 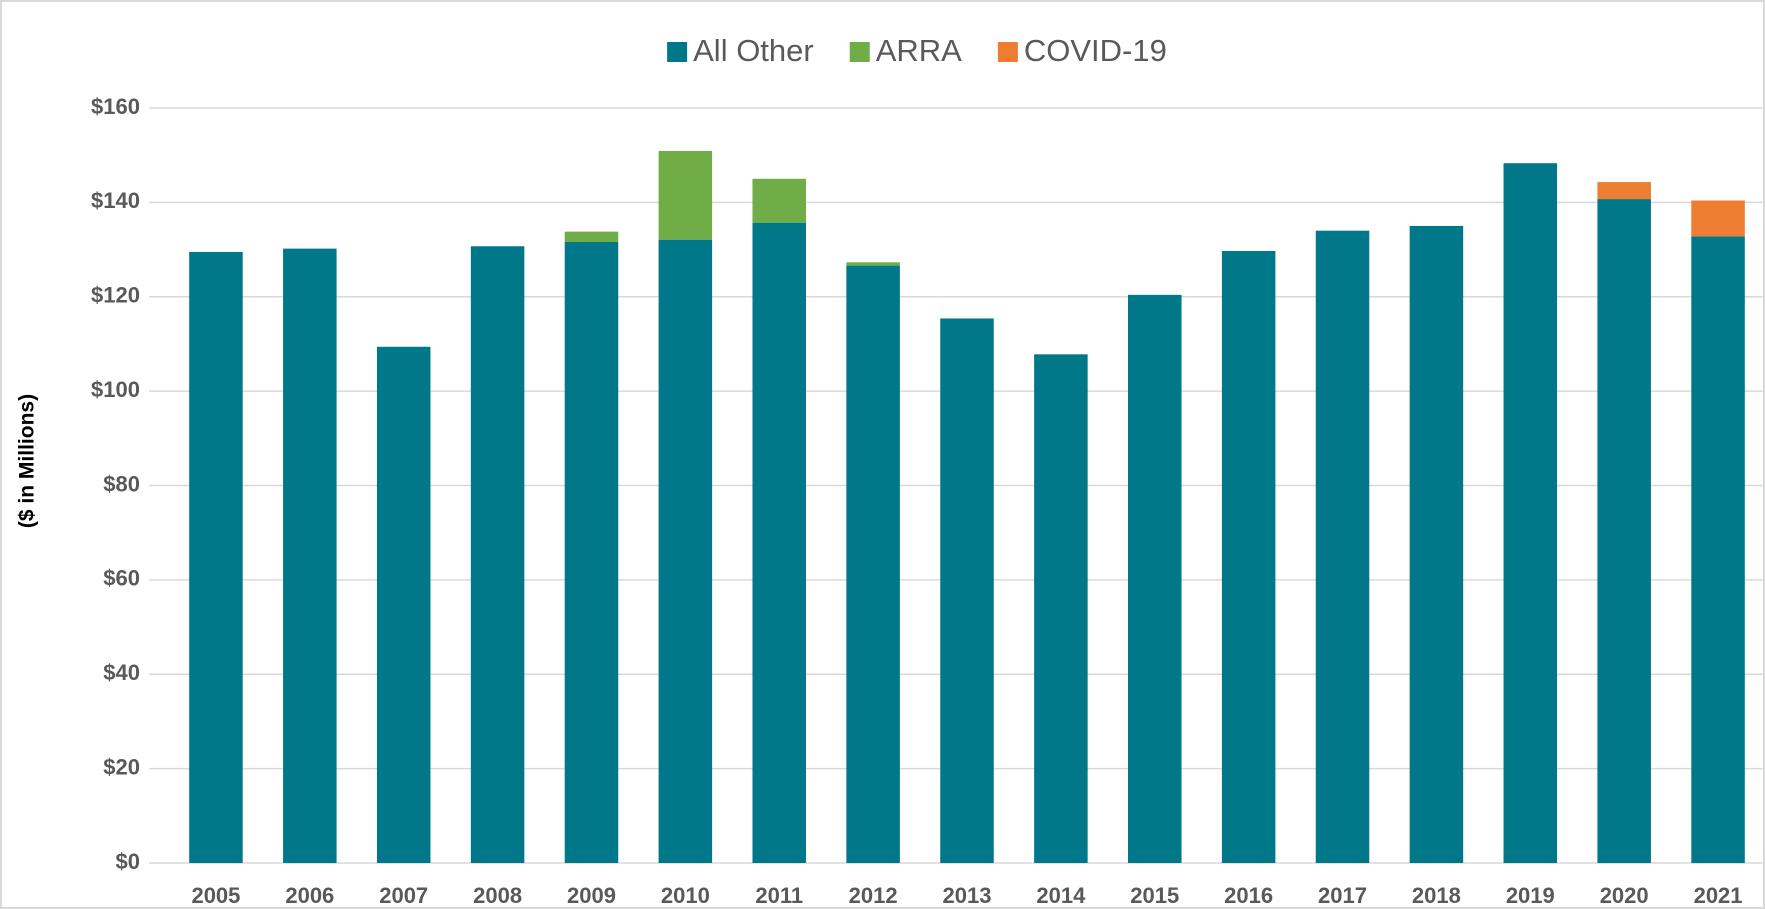 I want to click on y-tick-label: $60, so click(x=121, y=578).